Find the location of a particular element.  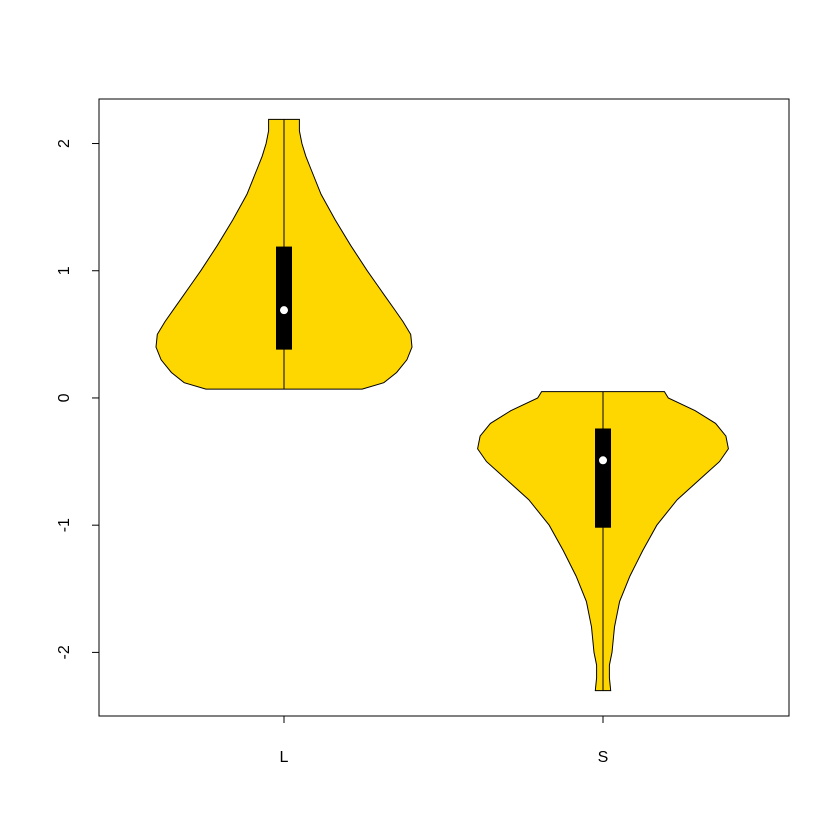

y-tick-label: -1 is located at coordinates (64, 525).